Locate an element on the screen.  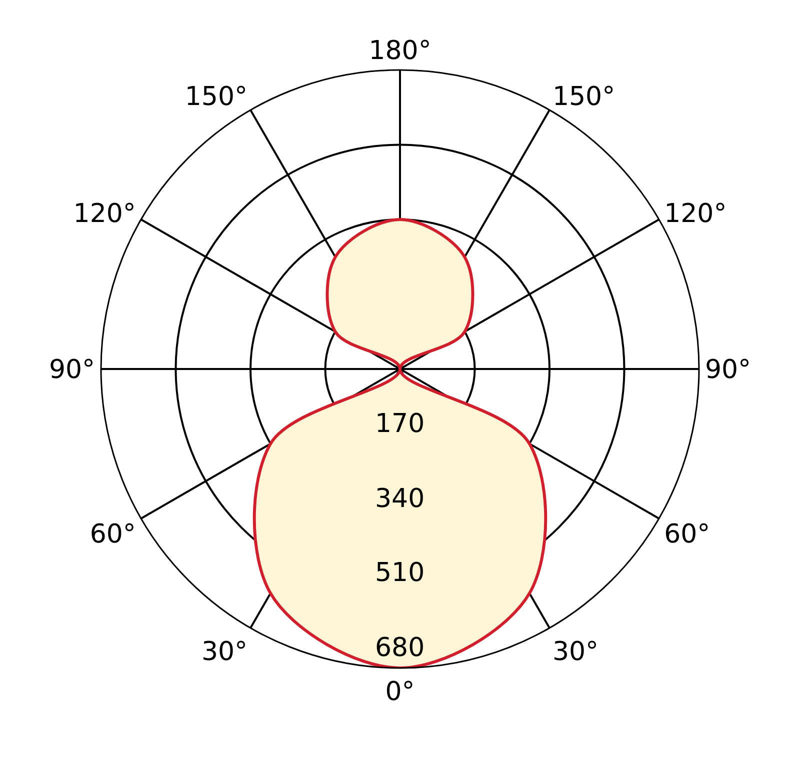
y-tick-label: 340 is located at coordinates (400, 499).